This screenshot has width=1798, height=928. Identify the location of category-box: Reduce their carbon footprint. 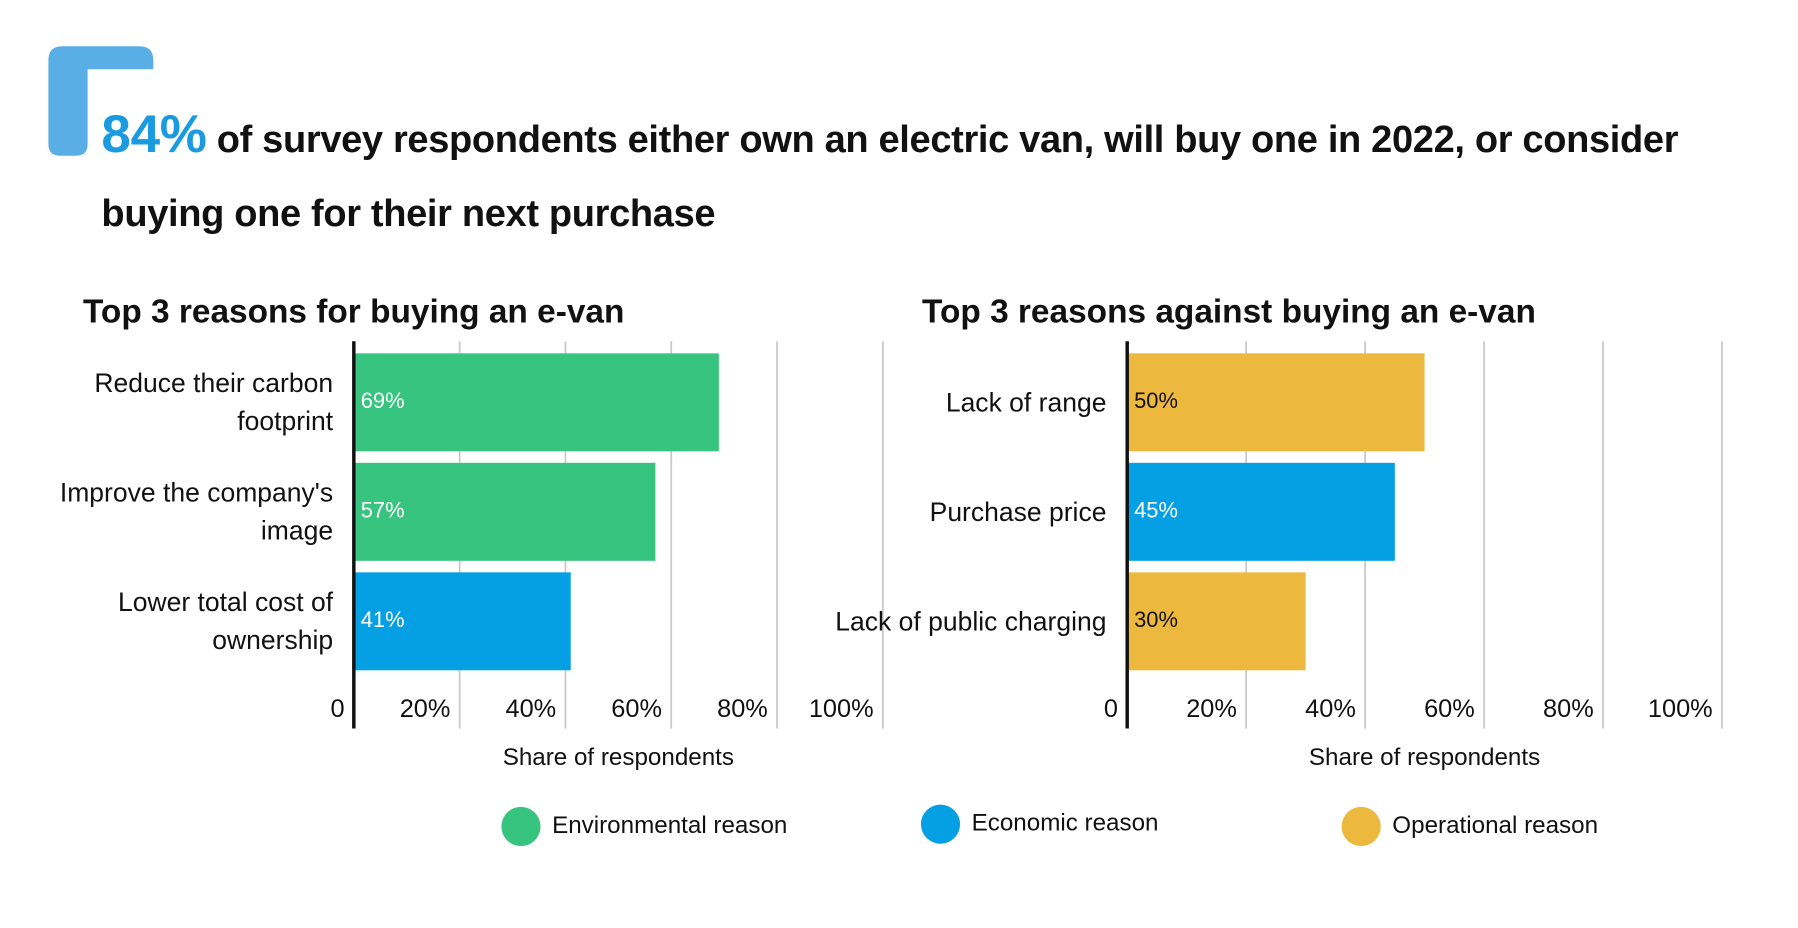
(214, 401).